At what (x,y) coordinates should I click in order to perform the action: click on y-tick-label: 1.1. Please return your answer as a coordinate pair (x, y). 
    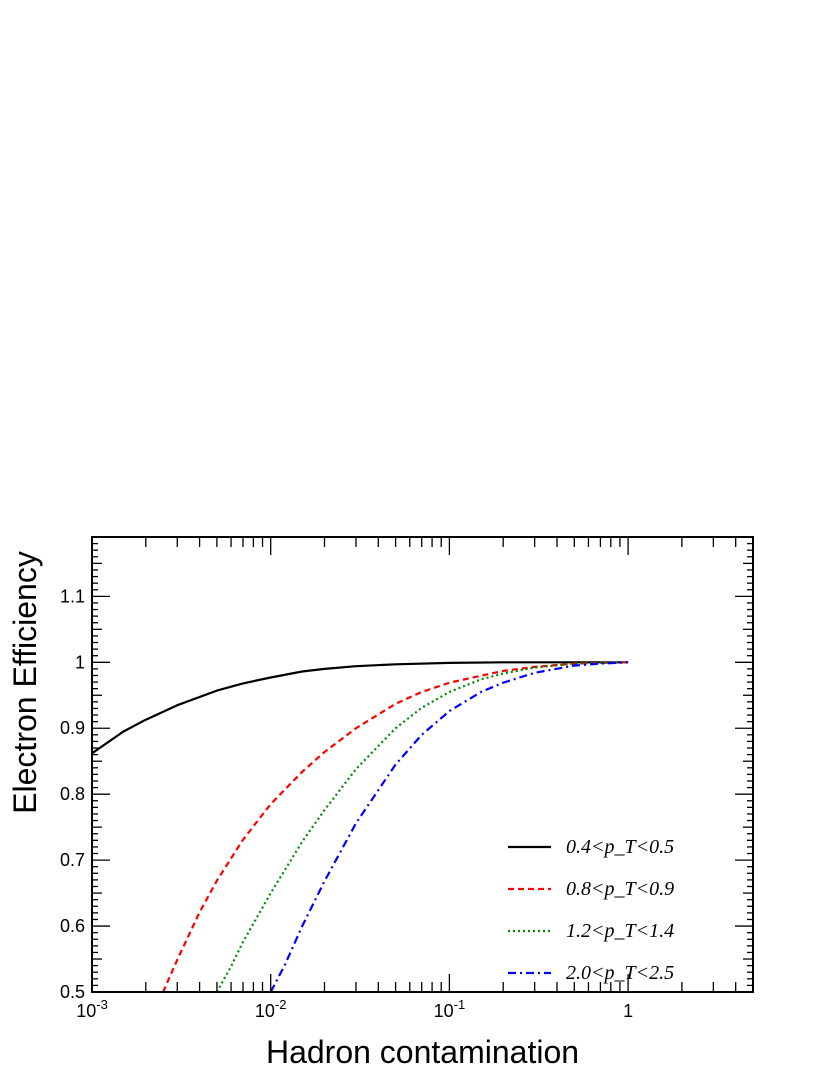
    Looking at the image, I should click on (72, 596).